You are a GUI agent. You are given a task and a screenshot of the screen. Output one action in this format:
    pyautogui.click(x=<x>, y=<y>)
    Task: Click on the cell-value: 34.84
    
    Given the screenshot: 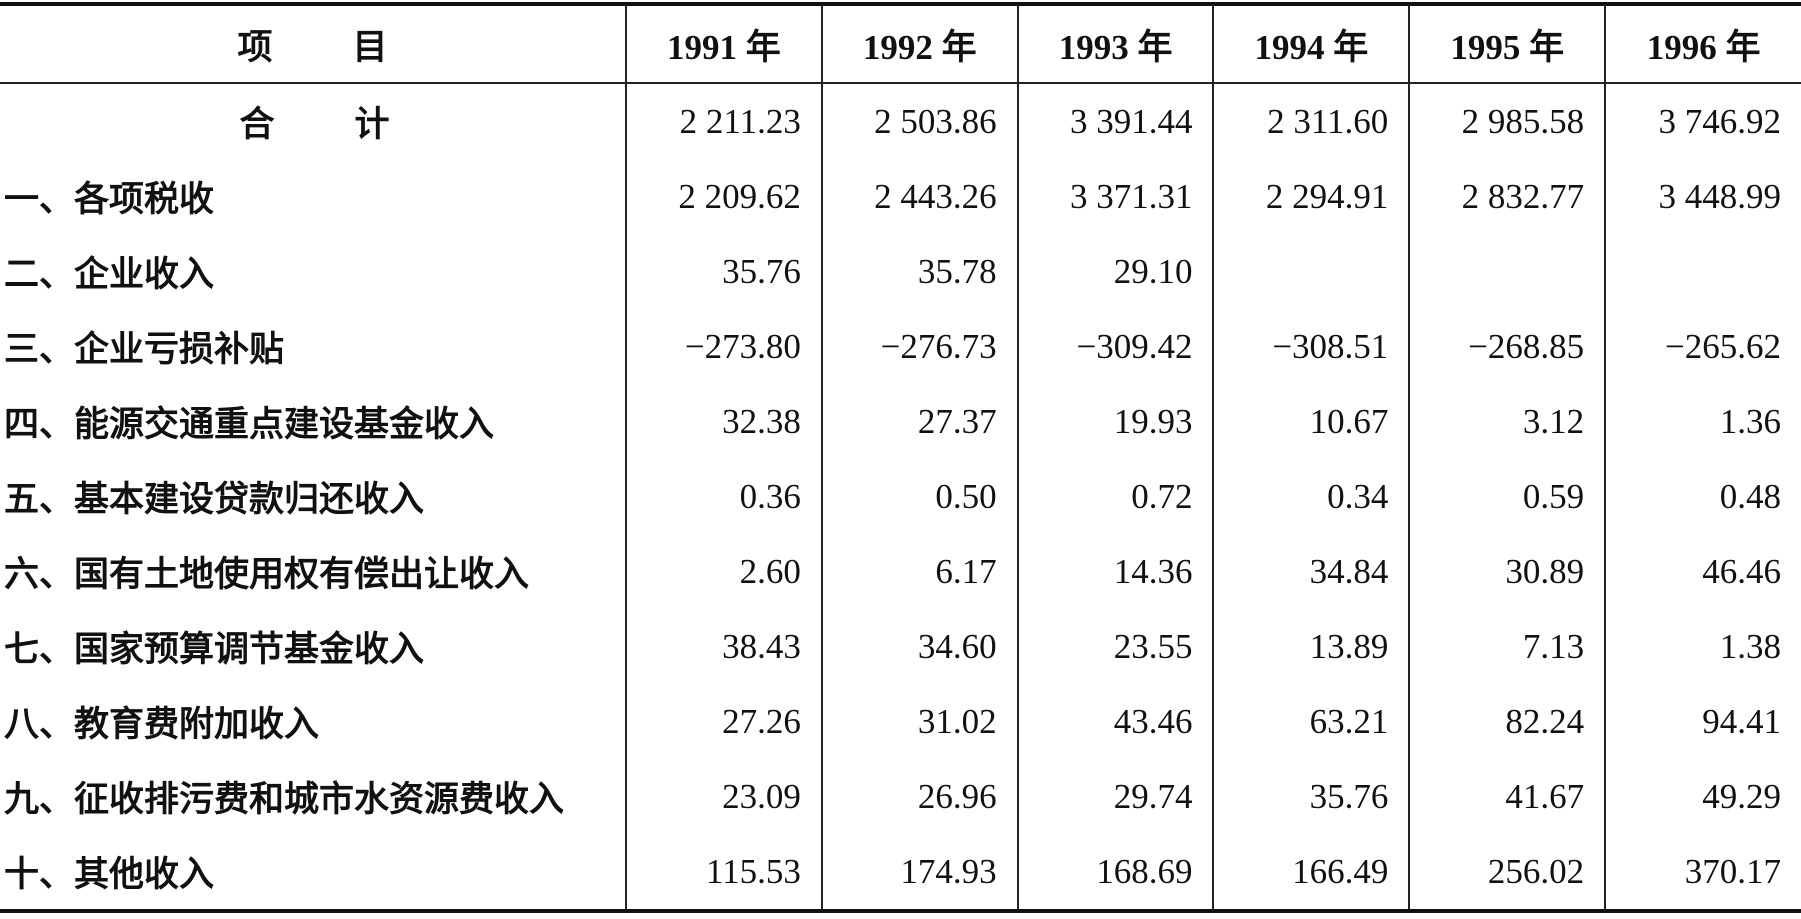 What is the action you would take?
    pyautogui.click(x=1311, y=571)
    